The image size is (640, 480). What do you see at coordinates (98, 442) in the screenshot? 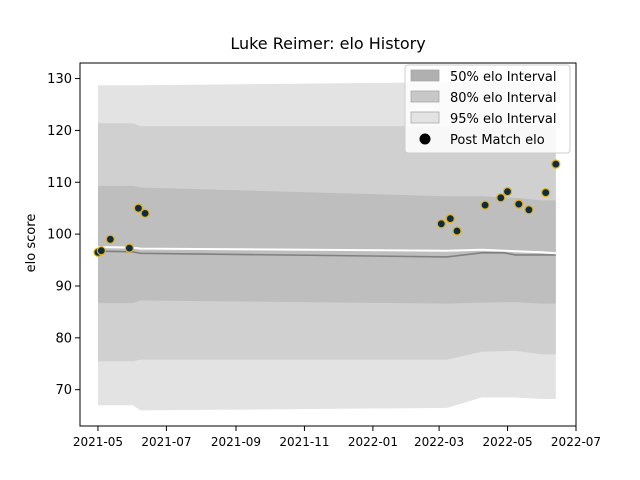
I see `x-tick-label: 2021-05` at bounding box center [98, 442].